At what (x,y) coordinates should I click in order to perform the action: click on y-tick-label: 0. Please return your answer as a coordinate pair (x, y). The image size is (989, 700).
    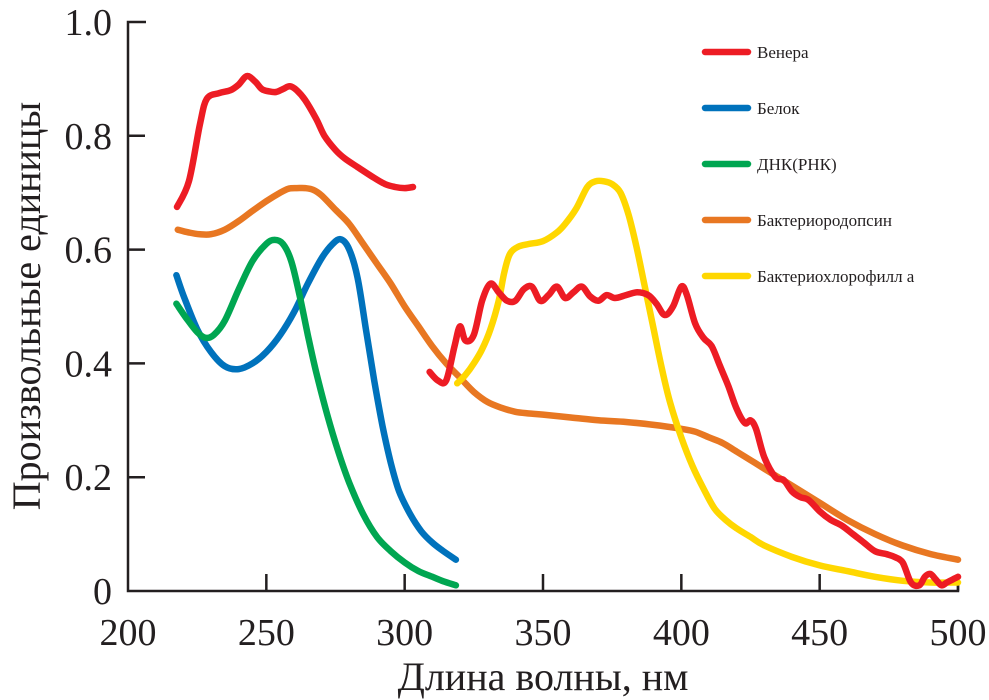
    Looking at the image, I should click on (102, 592).